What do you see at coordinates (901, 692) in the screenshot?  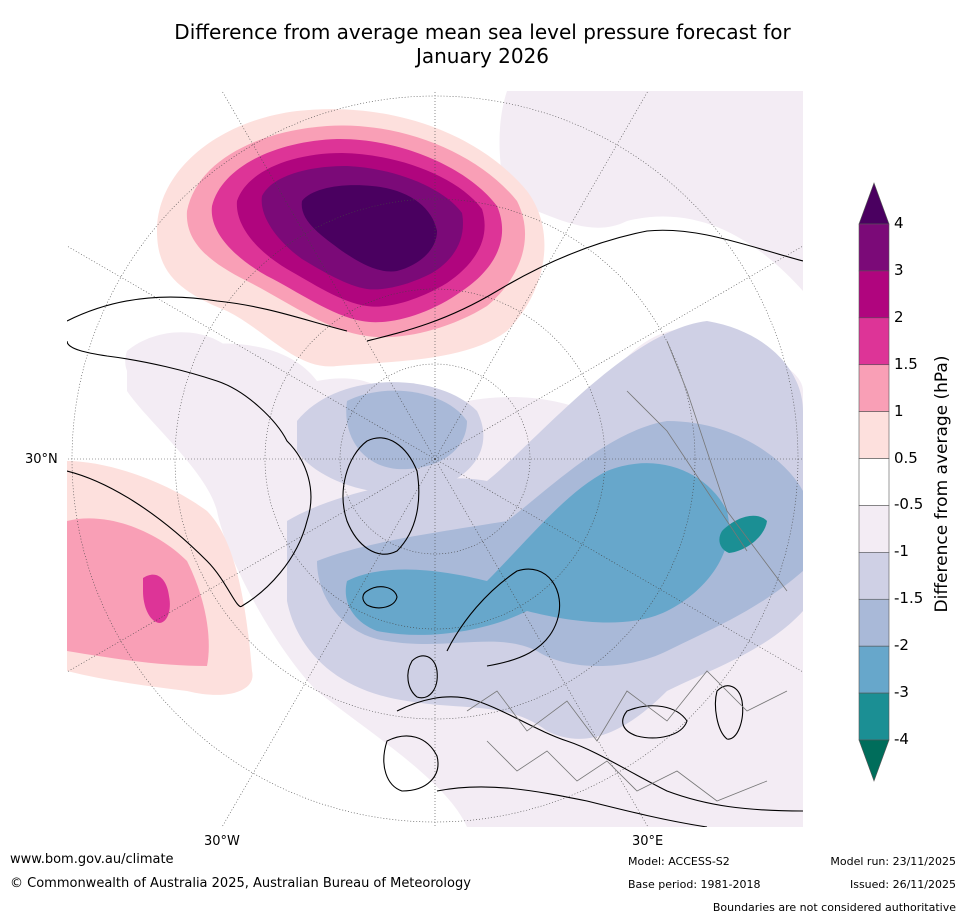 I see `colorbar-tick-label: -3` at bounding box center [901, 692].